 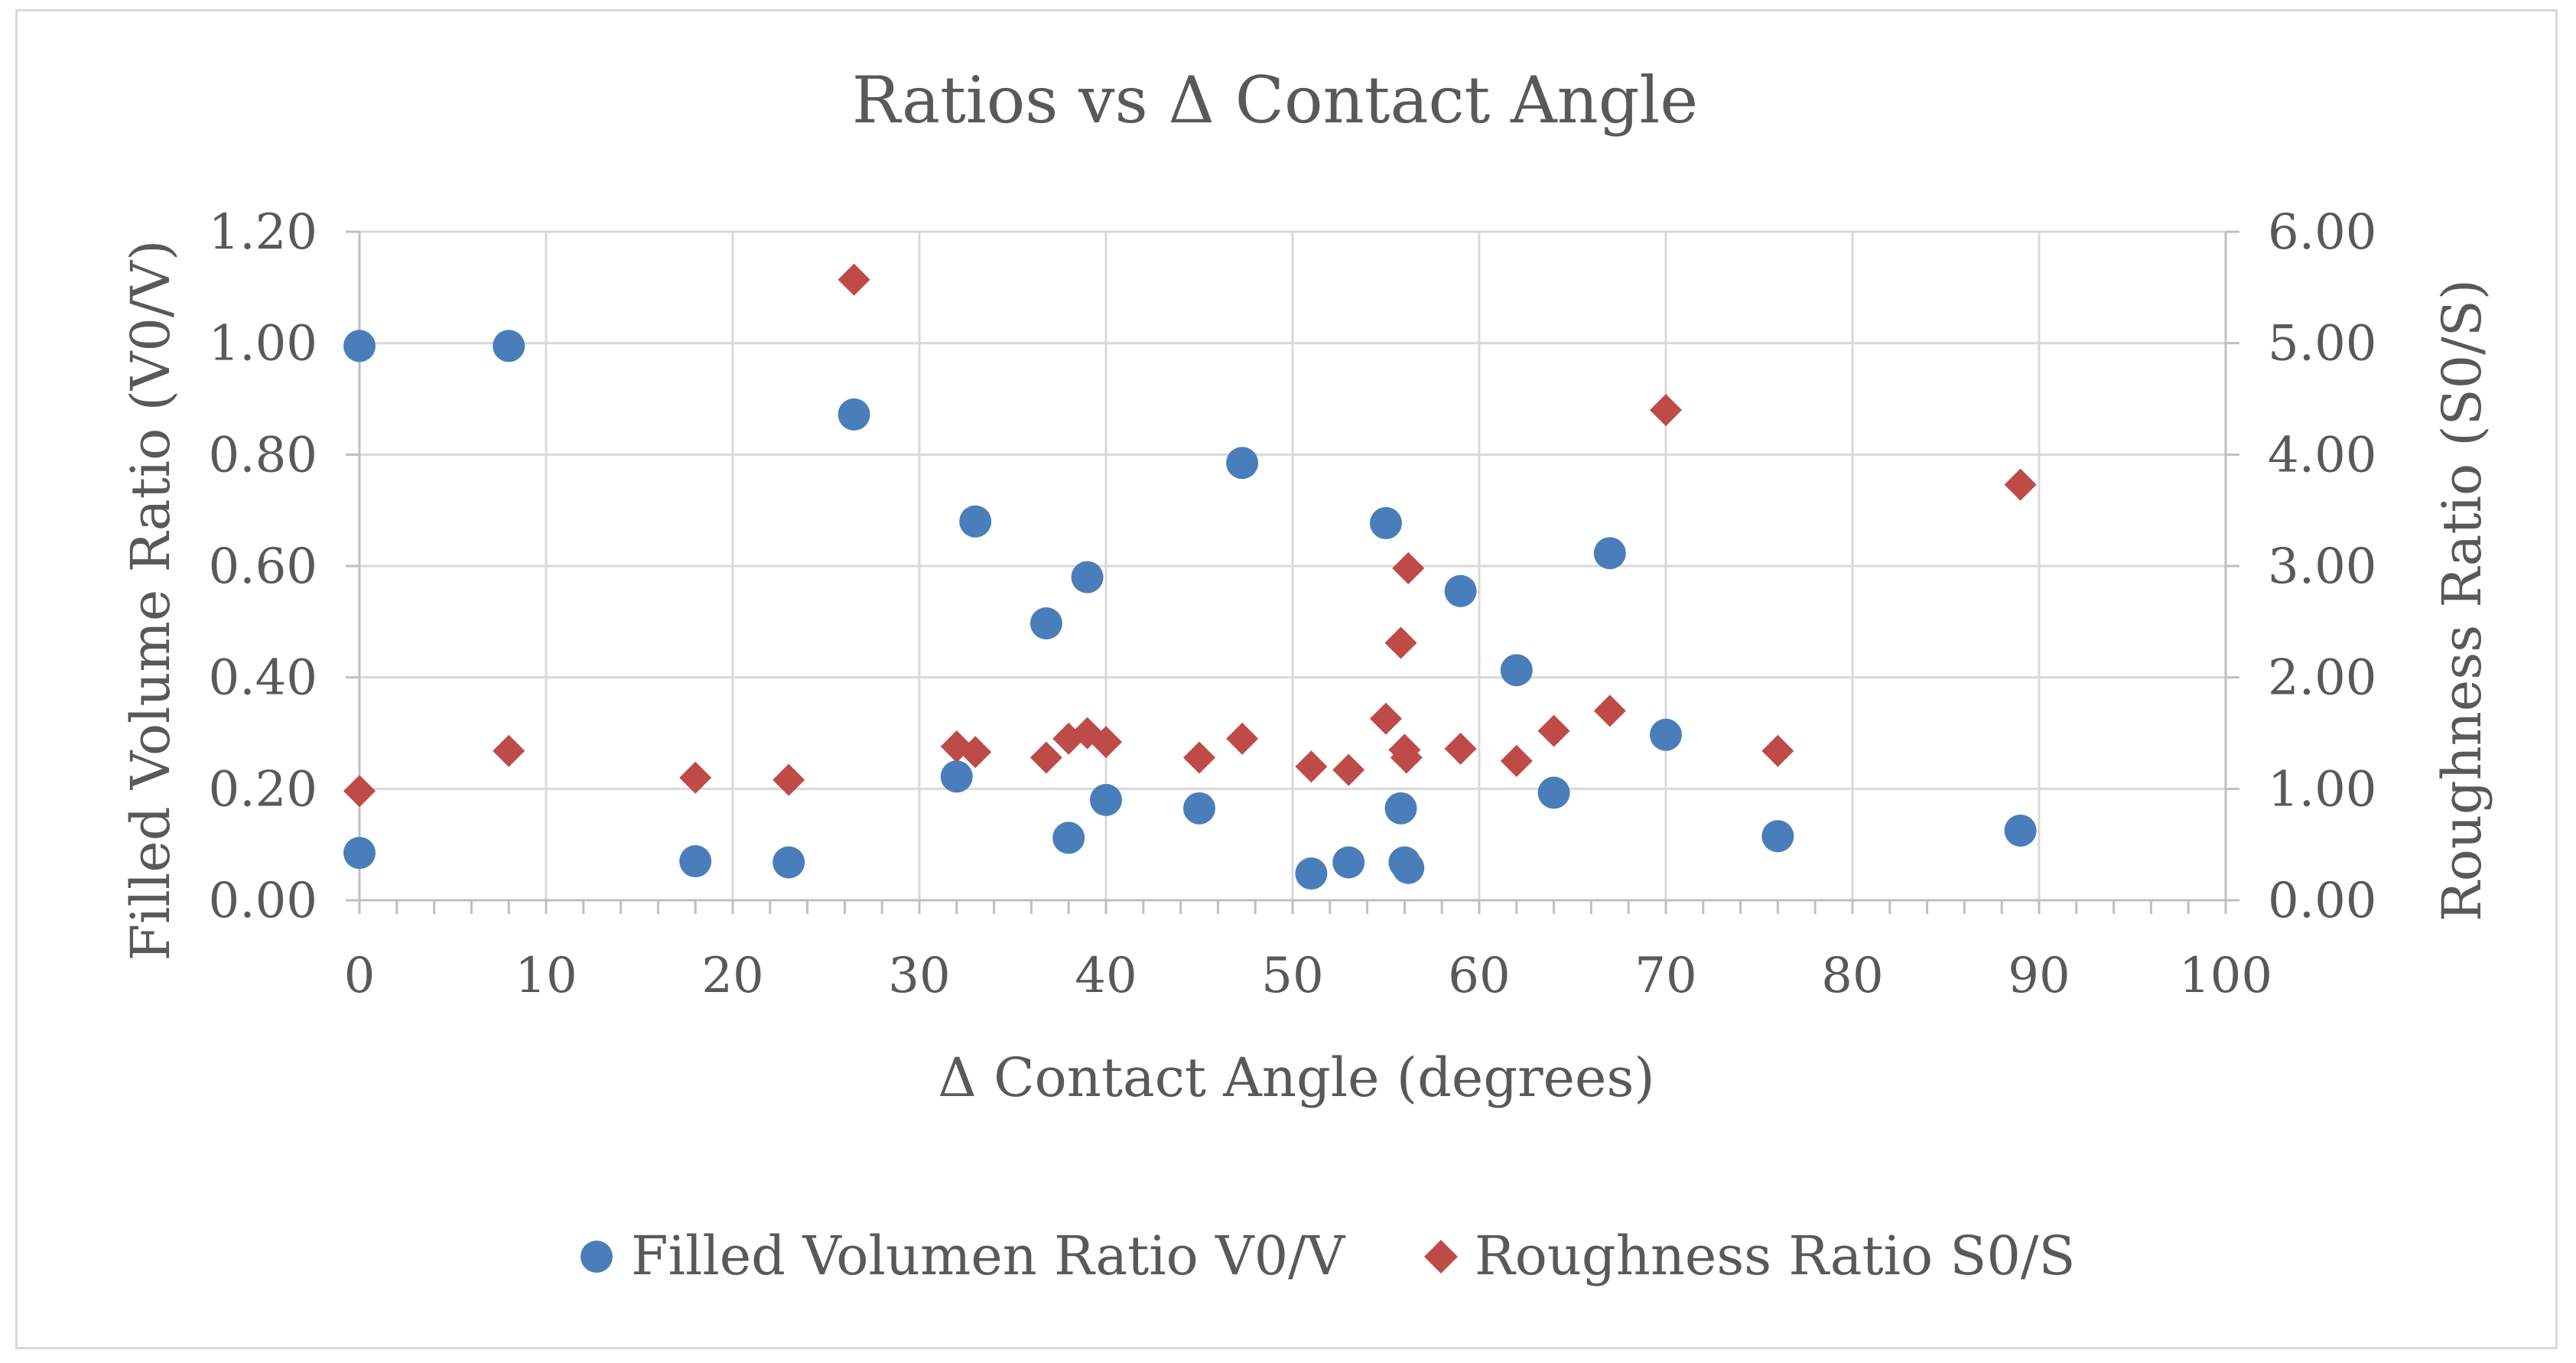 What do you see at coordinates (263, 344) in the screenshot?
I see `y-tick-label: 1.00` at bounding box center [263, 344].